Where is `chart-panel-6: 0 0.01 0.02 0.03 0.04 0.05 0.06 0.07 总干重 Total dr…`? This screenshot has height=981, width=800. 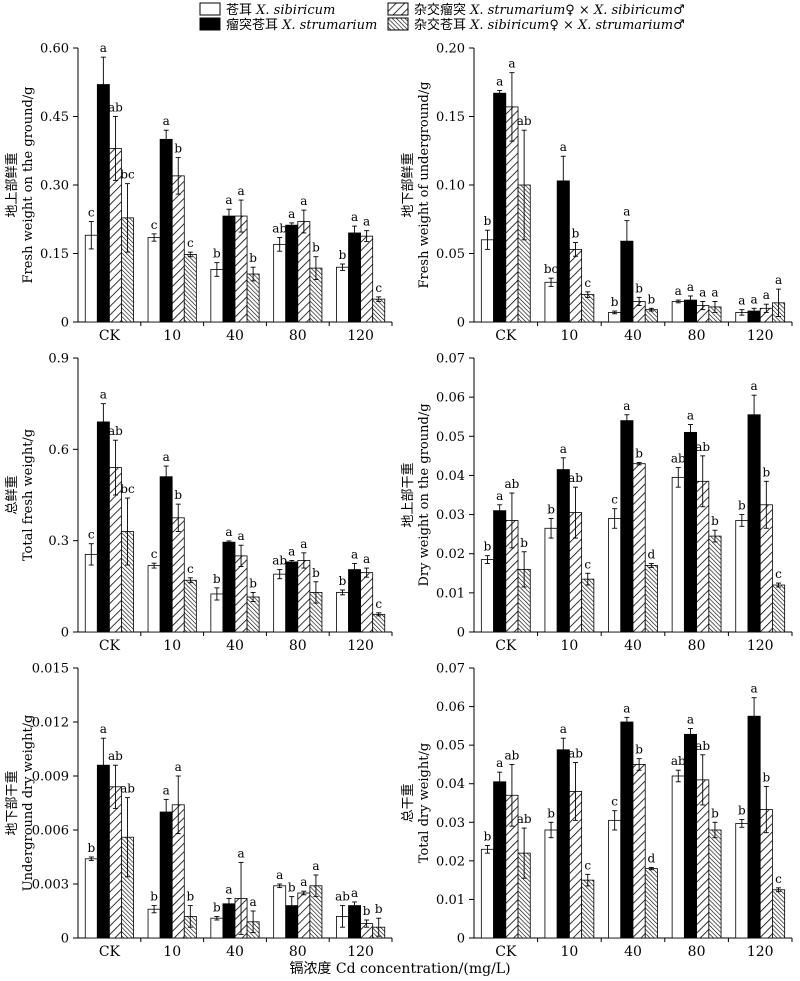 chart-panel-6: 0 0.01 0.02 0.03 0.04 0.05 0.06 0.07 总干重 Total dr… is located at coordinates (596, 811).